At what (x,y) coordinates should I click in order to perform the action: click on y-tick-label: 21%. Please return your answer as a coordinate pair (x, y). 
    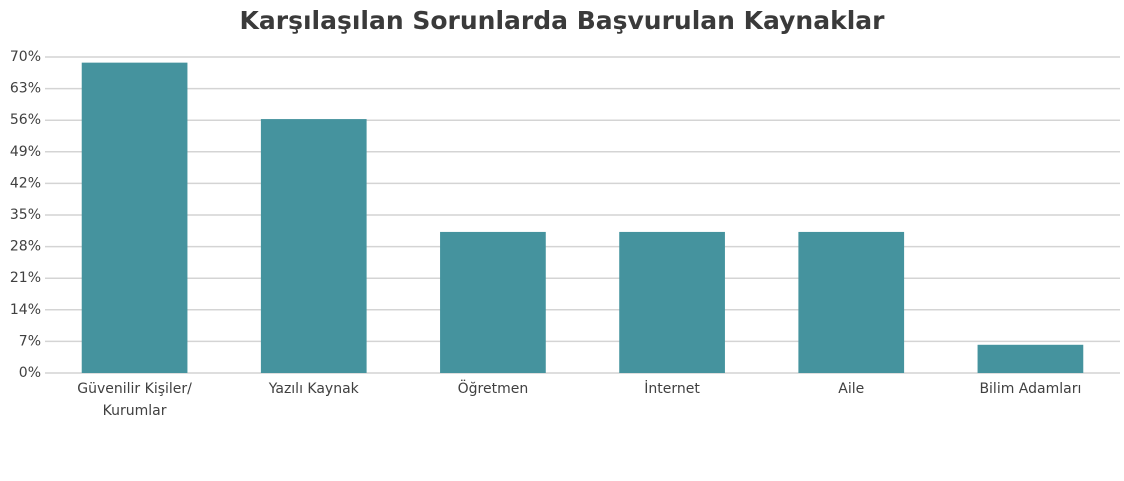
    Looking at the image, I should click on (25, 278).